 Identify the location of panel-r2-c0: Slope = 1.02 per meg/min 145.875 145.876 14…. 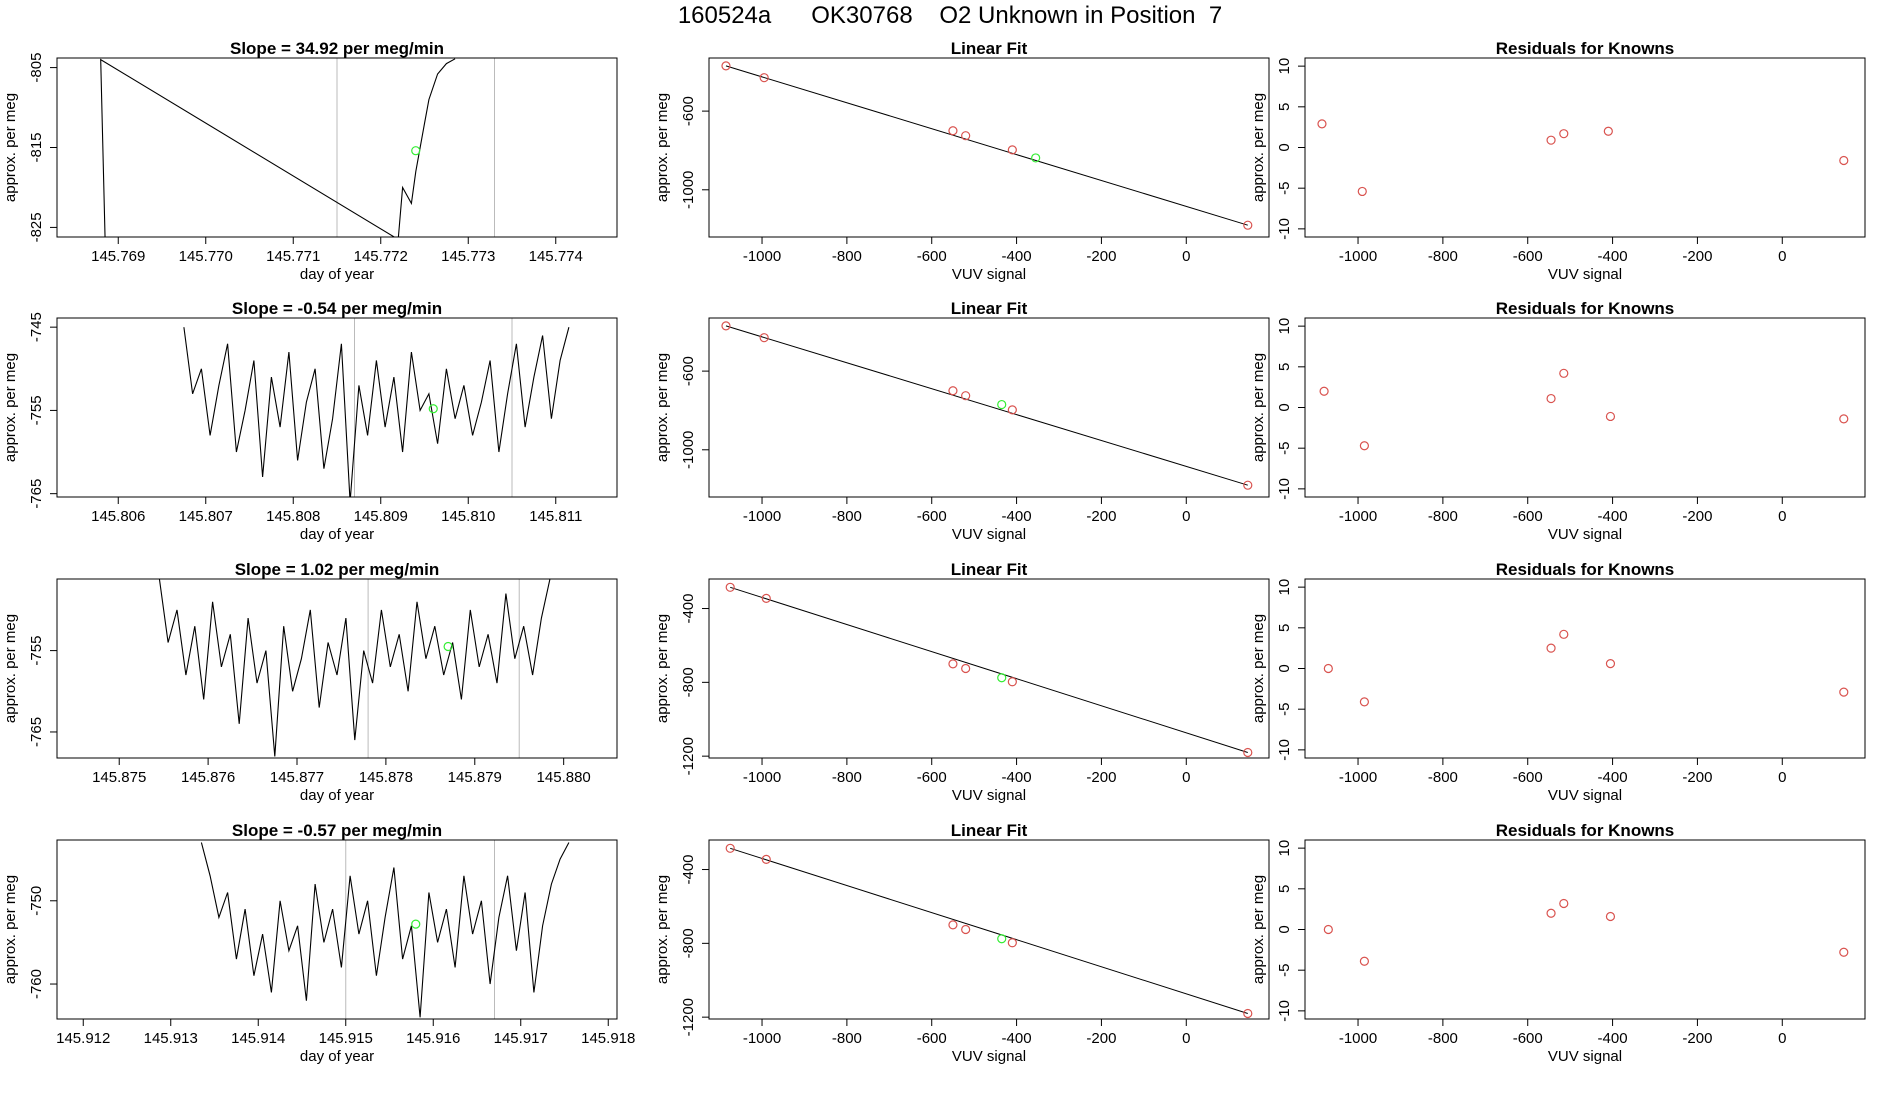
(310, 682).